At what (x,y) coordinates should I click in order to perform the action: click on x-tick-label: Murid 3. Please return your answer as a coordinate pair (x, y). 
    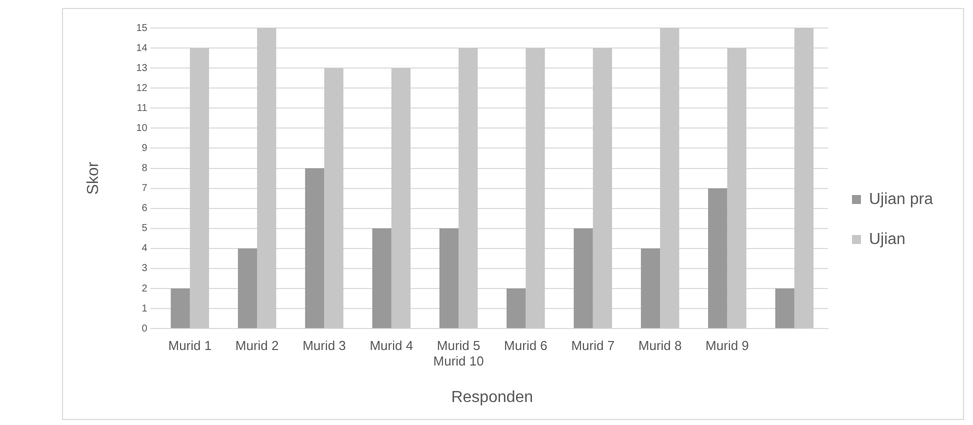
    Looking at the image, I should click on (324, 345).